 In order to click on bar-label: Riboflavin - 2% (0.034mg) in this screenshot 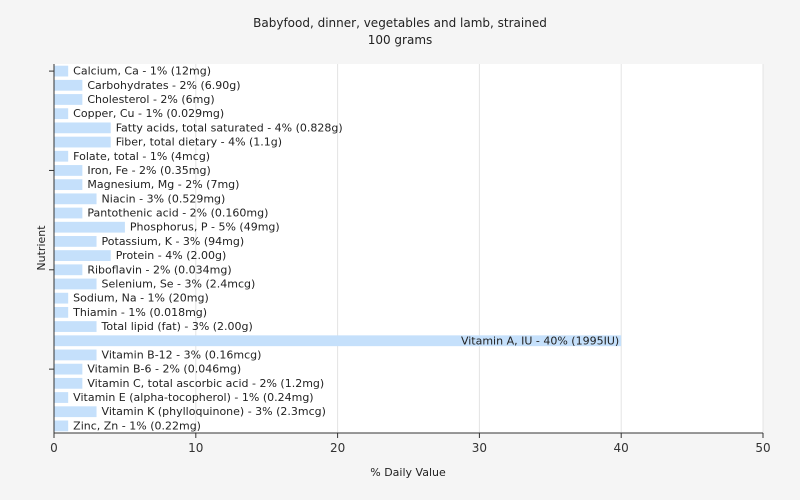, I will do `click(159, 269)`.